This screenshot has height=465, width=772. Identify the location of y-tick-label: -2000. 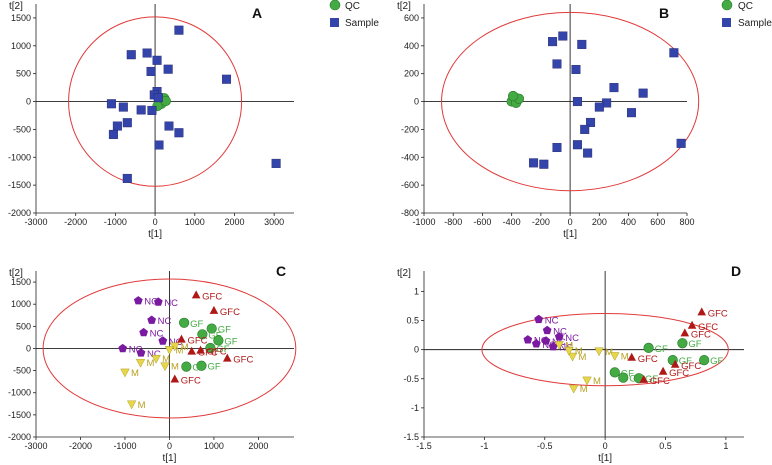
(19, 213).